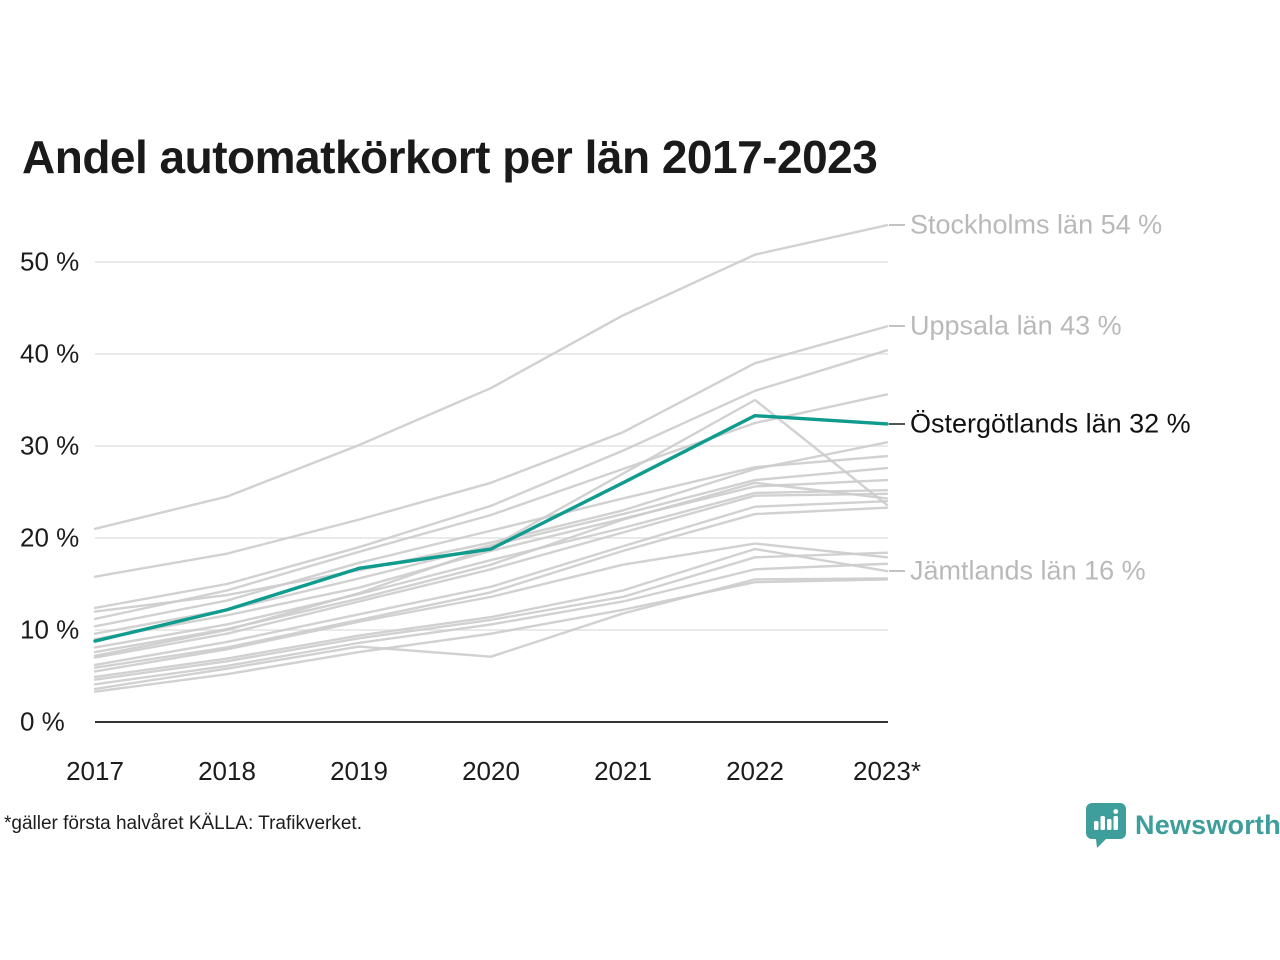  I want to click on series-annotation-label: Östergötlands län 32 %, so click(1050, 423).